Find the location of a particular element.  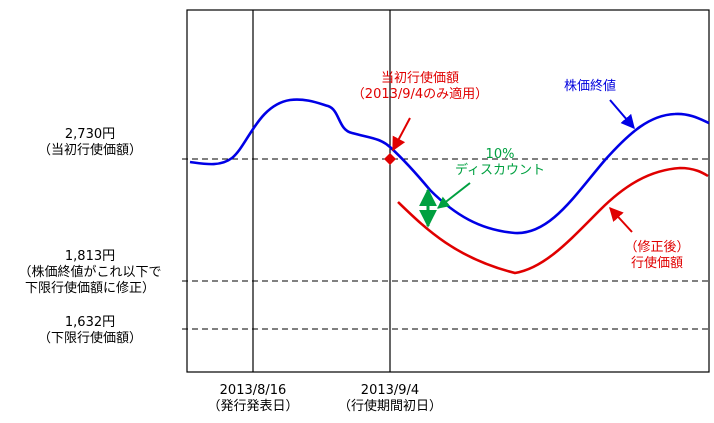

initial-strike-marker is located at coordinates (390, 159).